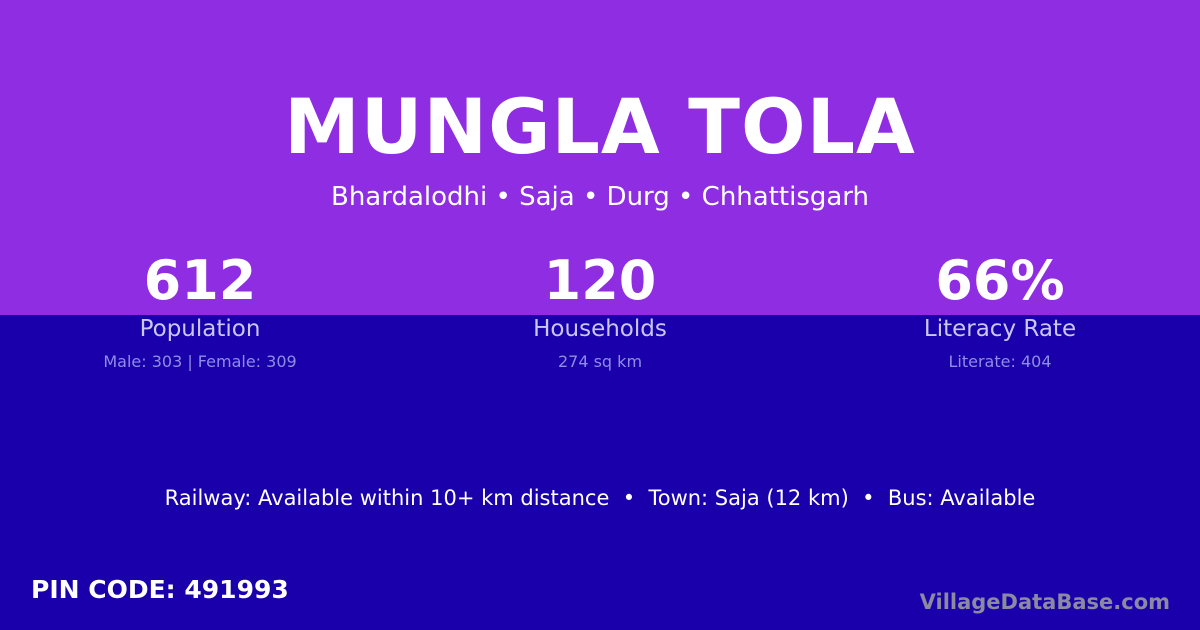 Image resolution: width=1200 pixels, height=630 pixels. I want to click on watermark-logo: VillageDataBase.com, so click(1044, 602).